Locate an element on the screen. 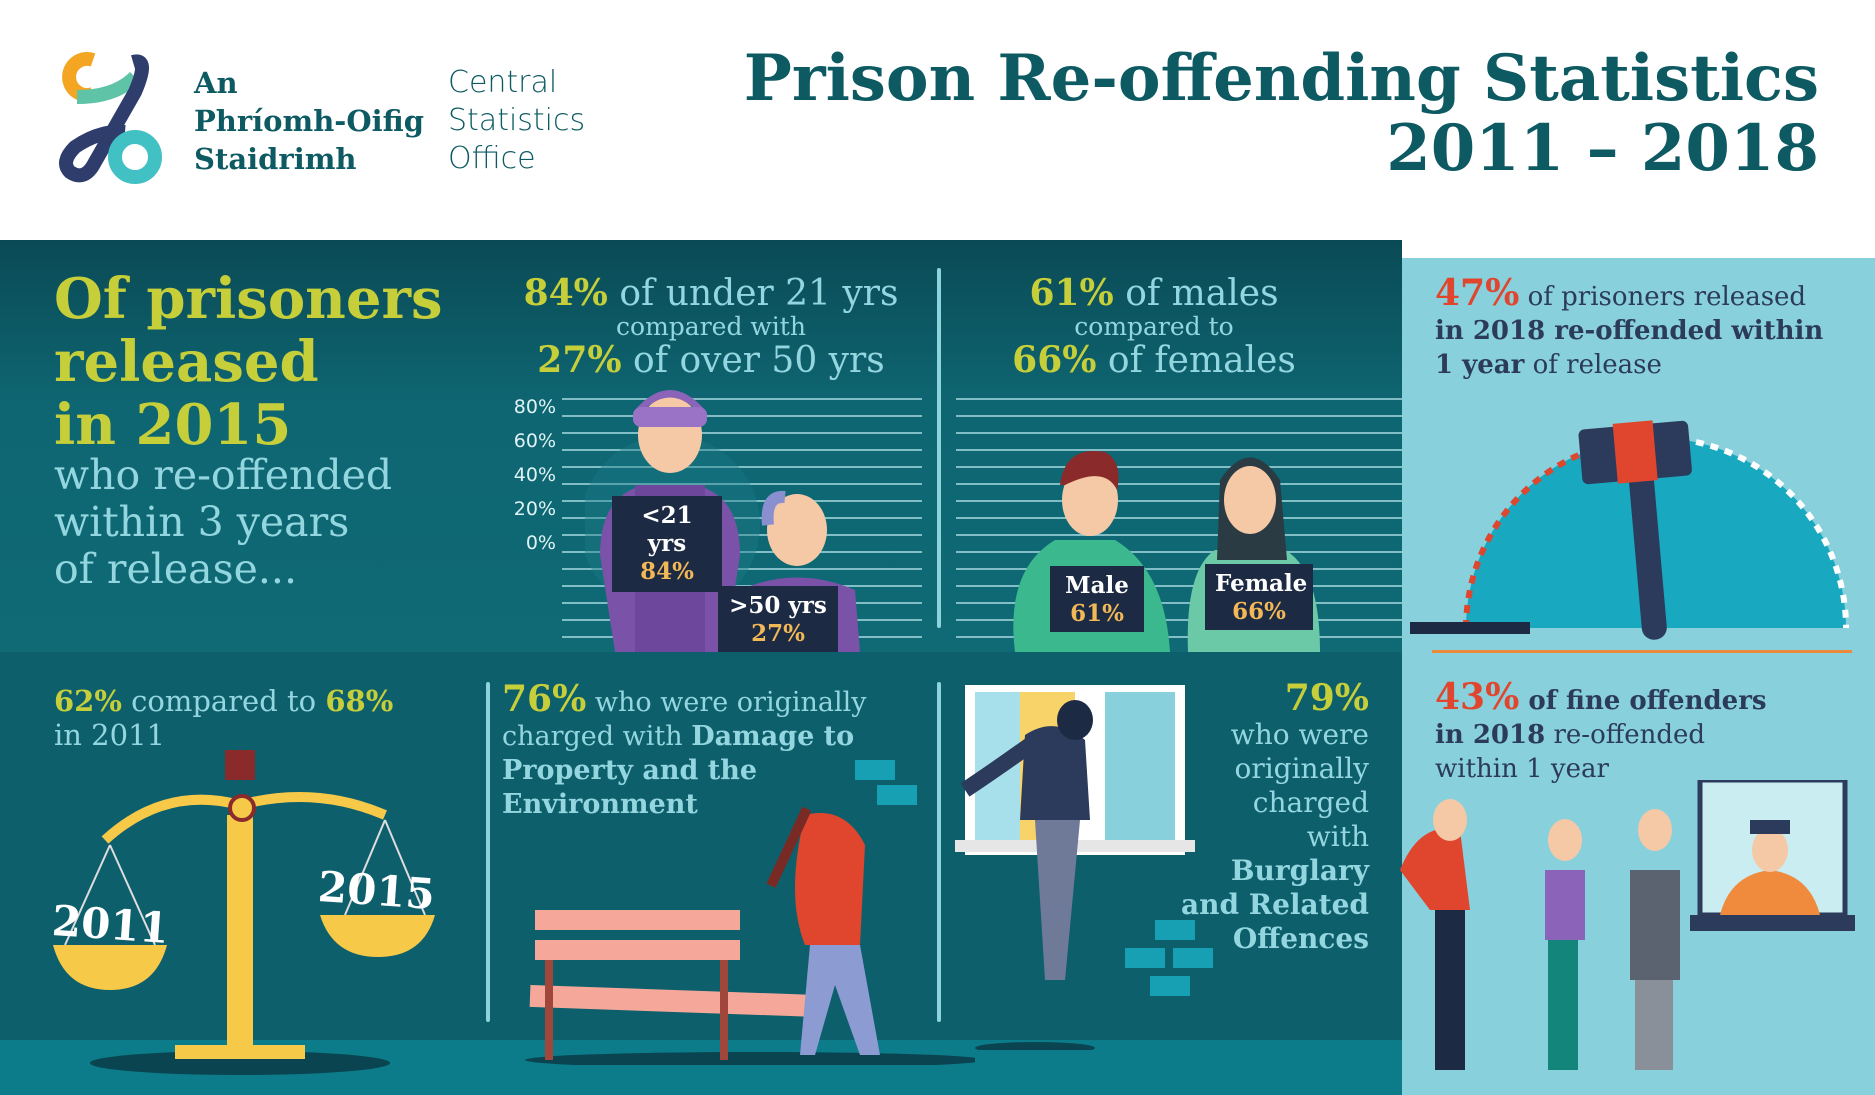 This screenshot has width=1875, height=1095. text: charged with is located at coordinates (597, 736).